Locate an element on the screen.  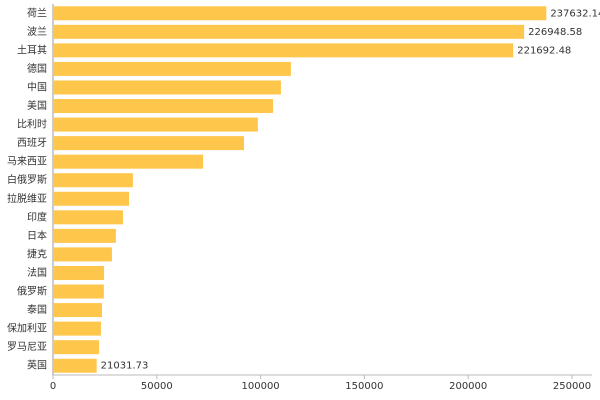
value-label: 21031.73 is located at coordinates (125, 366).